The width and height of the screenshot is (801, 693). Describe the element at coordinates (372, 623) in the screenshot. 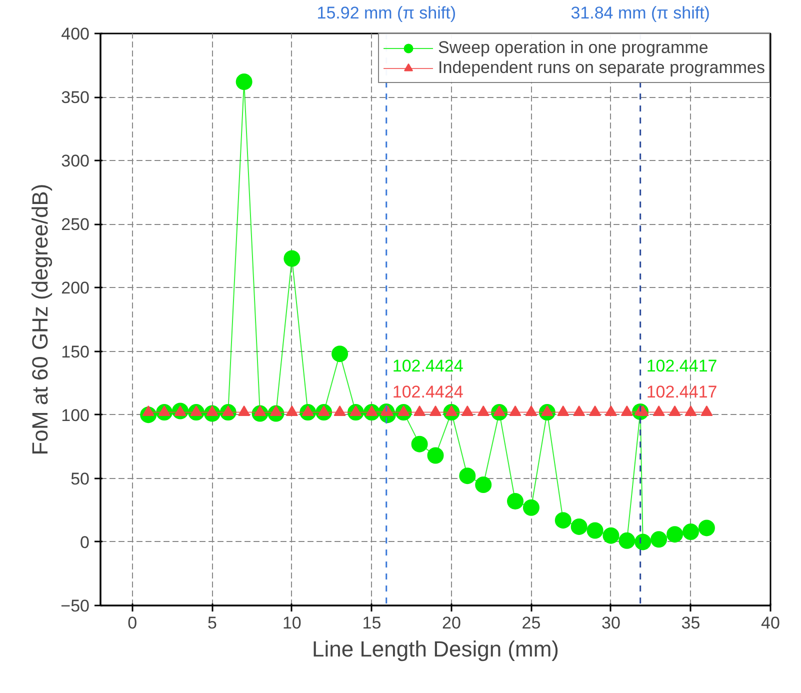

I see `x-tick-label: 15` at that location.